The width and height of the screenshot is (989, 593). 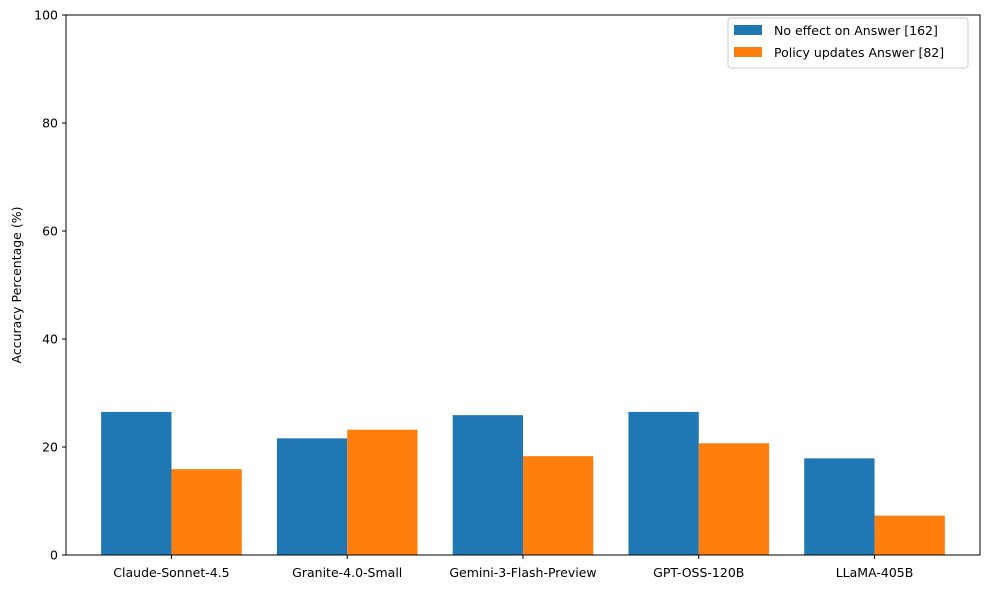 What do you see at coordinates (347, 572) in the screenshot?
I see `x-tick-label-1: Granite-4.0-Small` at bounding box center [347, 572].